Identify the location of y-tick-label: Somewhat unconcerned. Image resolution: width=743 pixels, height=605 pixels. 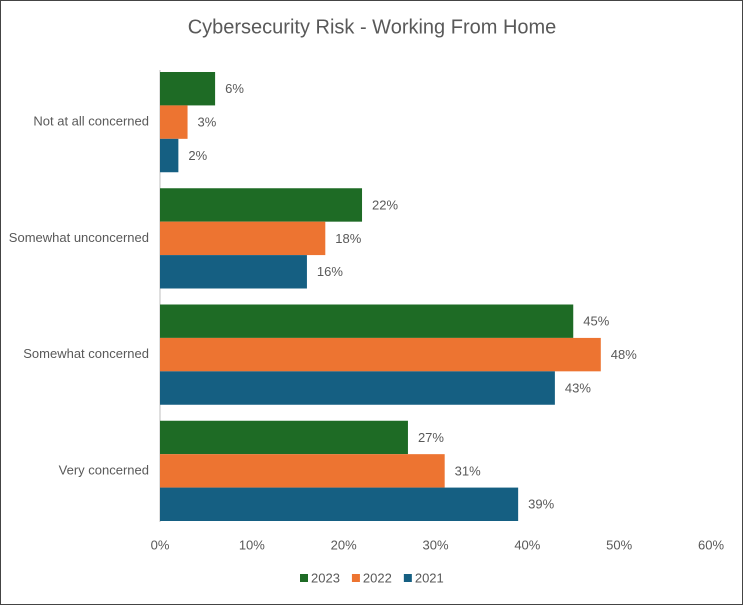
(79, 237).